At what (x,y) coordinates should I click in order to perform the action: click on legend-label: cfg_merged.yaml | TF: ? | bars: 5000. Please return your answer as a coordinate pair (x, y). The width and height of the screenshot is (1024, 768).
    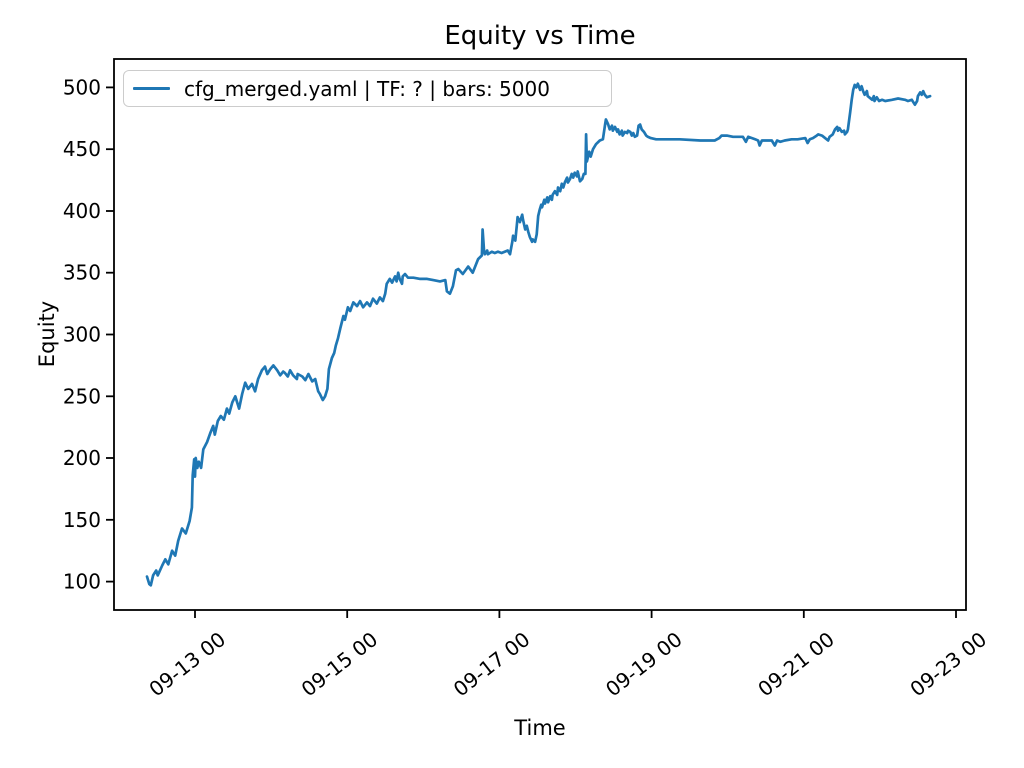
    Looking at the image, I should click on (367, 88).